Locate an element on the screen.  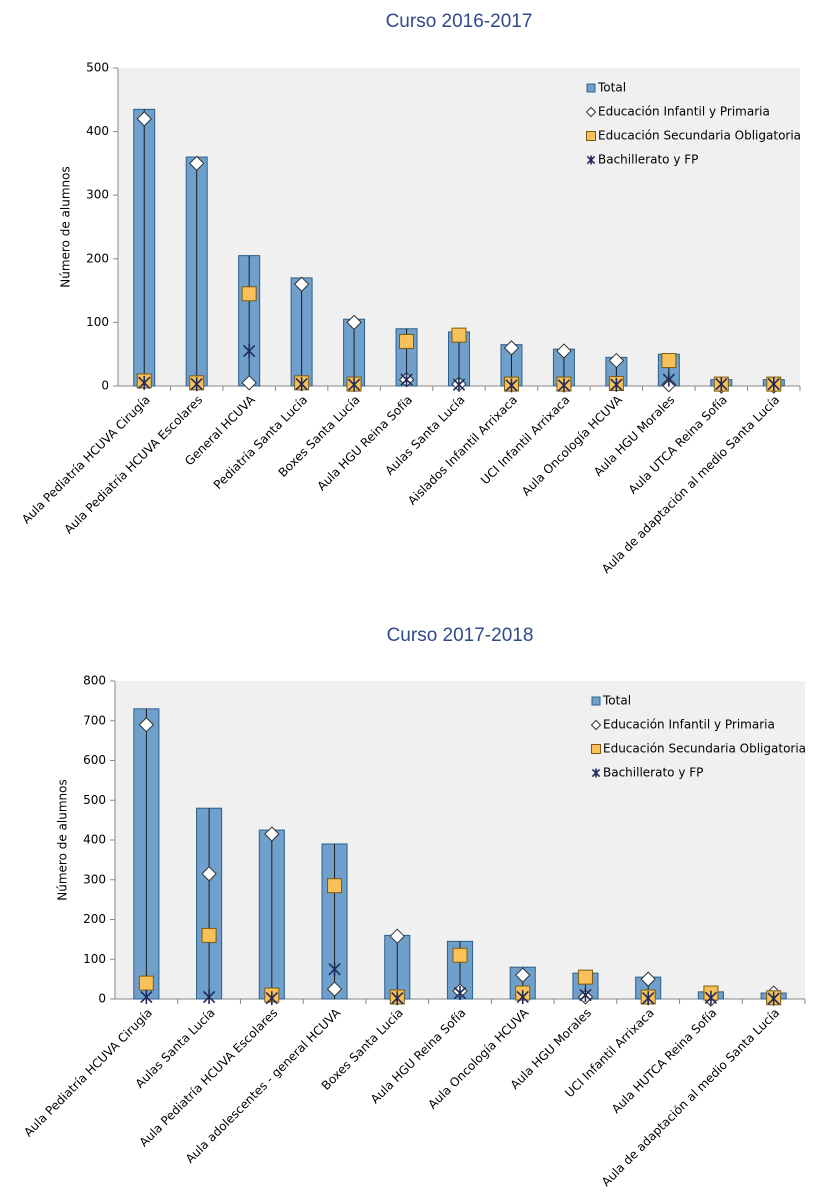
x-tick-label: Aula UTCA Reina Sofía is located at coordinates (678, 445).